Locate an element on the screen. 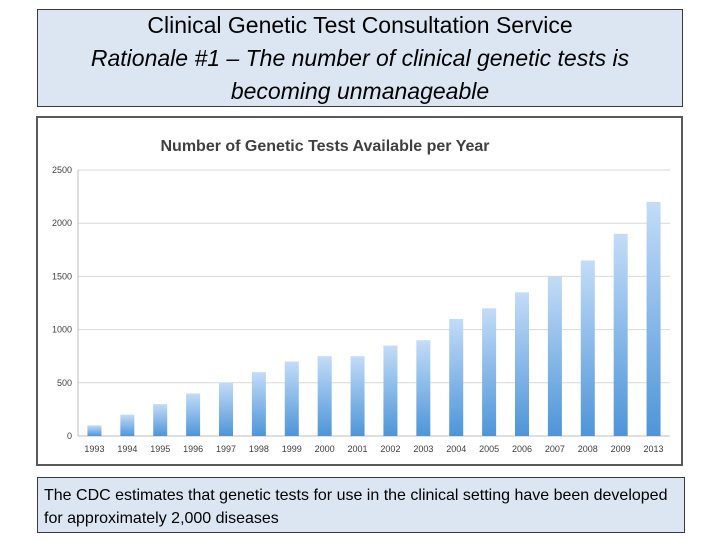  y-tick-label: 500 is located at coordinates (64, 383).